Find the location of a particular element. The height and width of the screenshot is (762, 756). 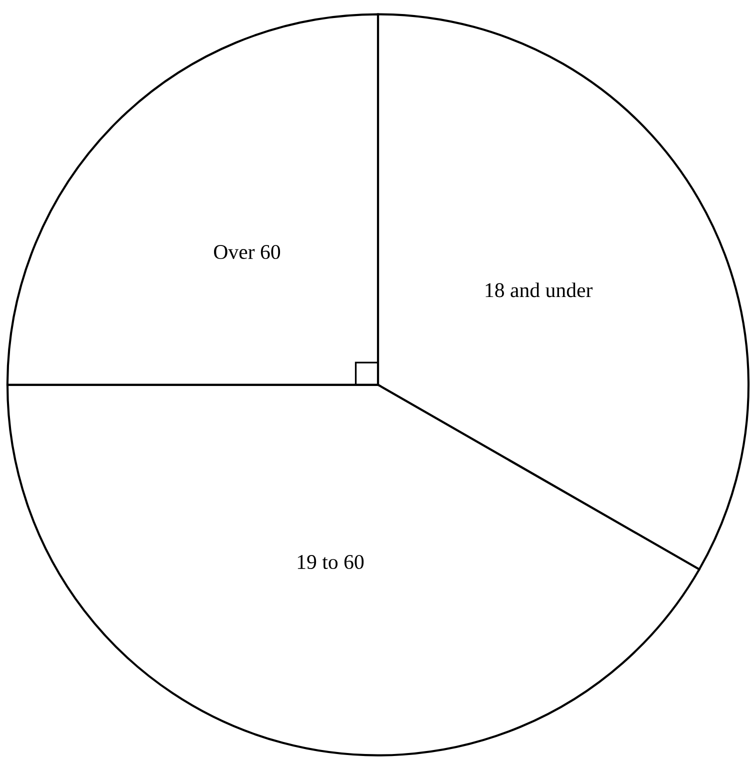

slice-label: 19 to 60 is located at coordinates (331, 562).